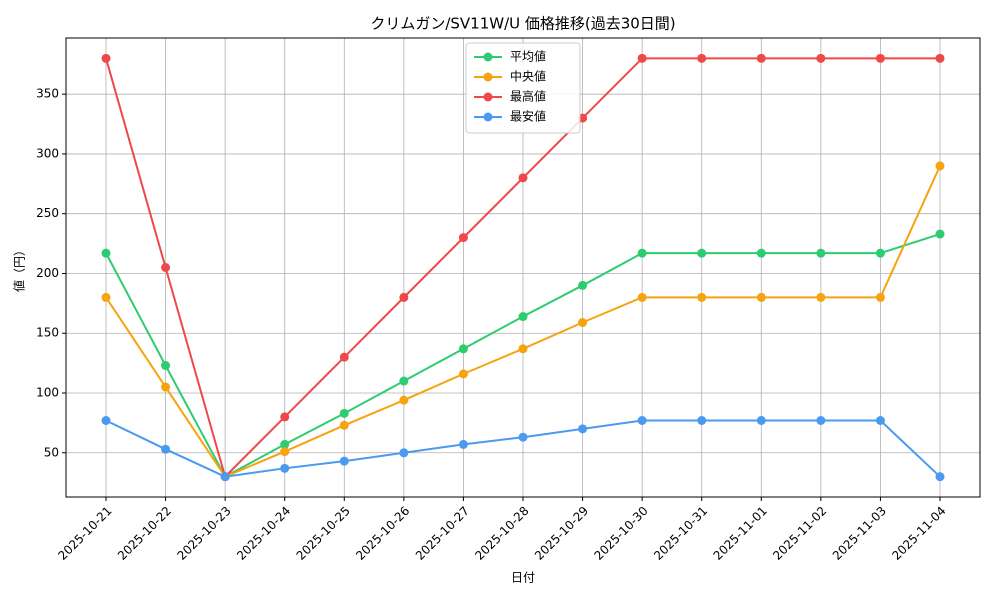  What do you see at coordinates (740, 533) in the screenshot?
I see `x-tick-label: 2025-11-01` at bounding box center [740, 533].